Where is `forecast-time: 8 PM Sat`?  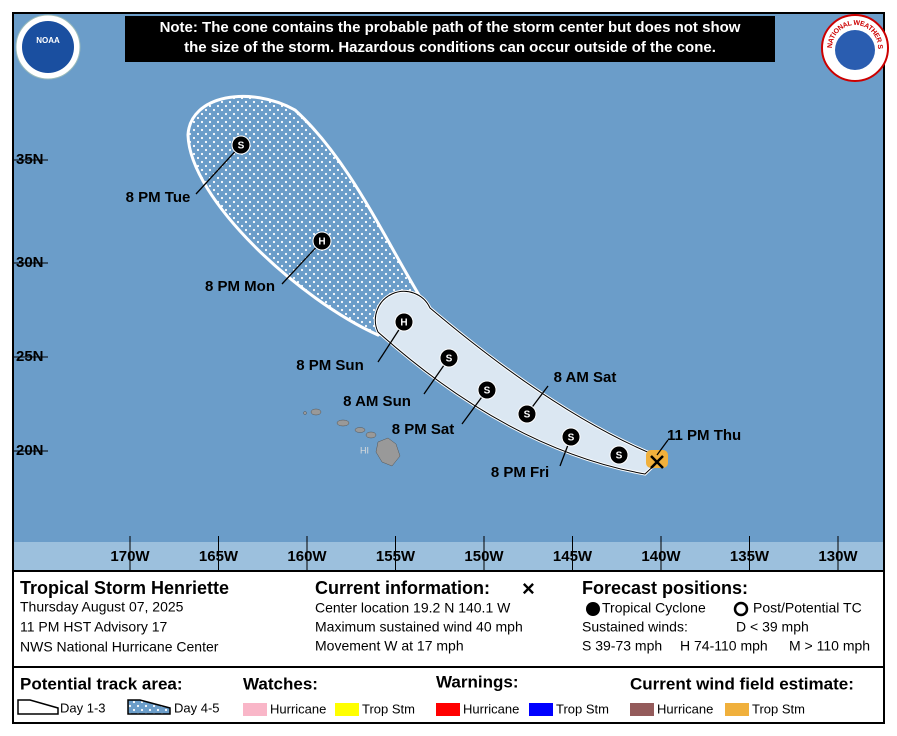
forecast-time: 8 PM Sat is located at coordinates (423, 429).